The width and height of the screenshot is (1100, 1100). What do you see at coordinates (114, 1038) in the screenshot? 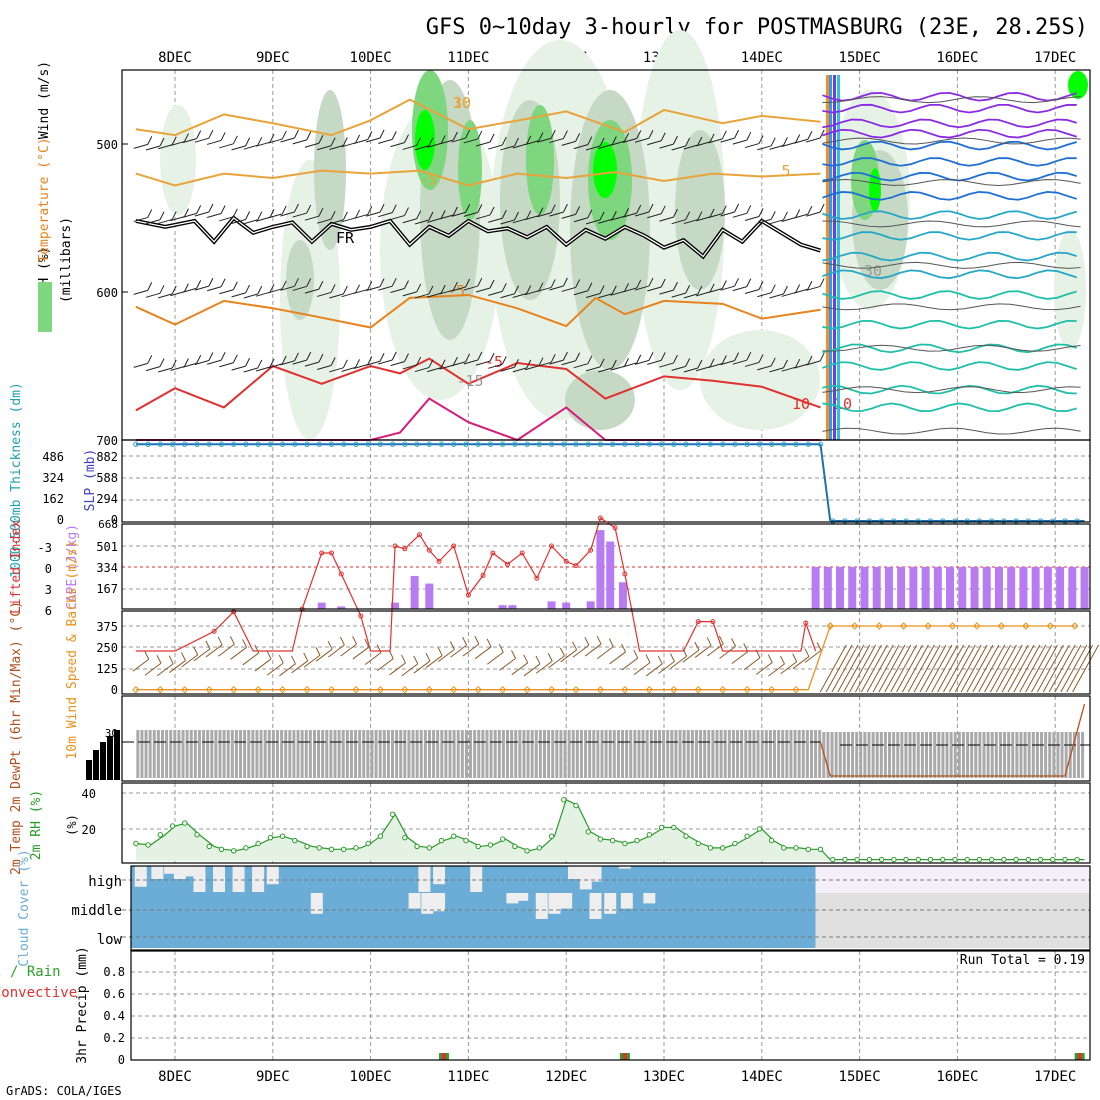
I see `precip-tick: 0.2` at bounding box center [114, 1038].